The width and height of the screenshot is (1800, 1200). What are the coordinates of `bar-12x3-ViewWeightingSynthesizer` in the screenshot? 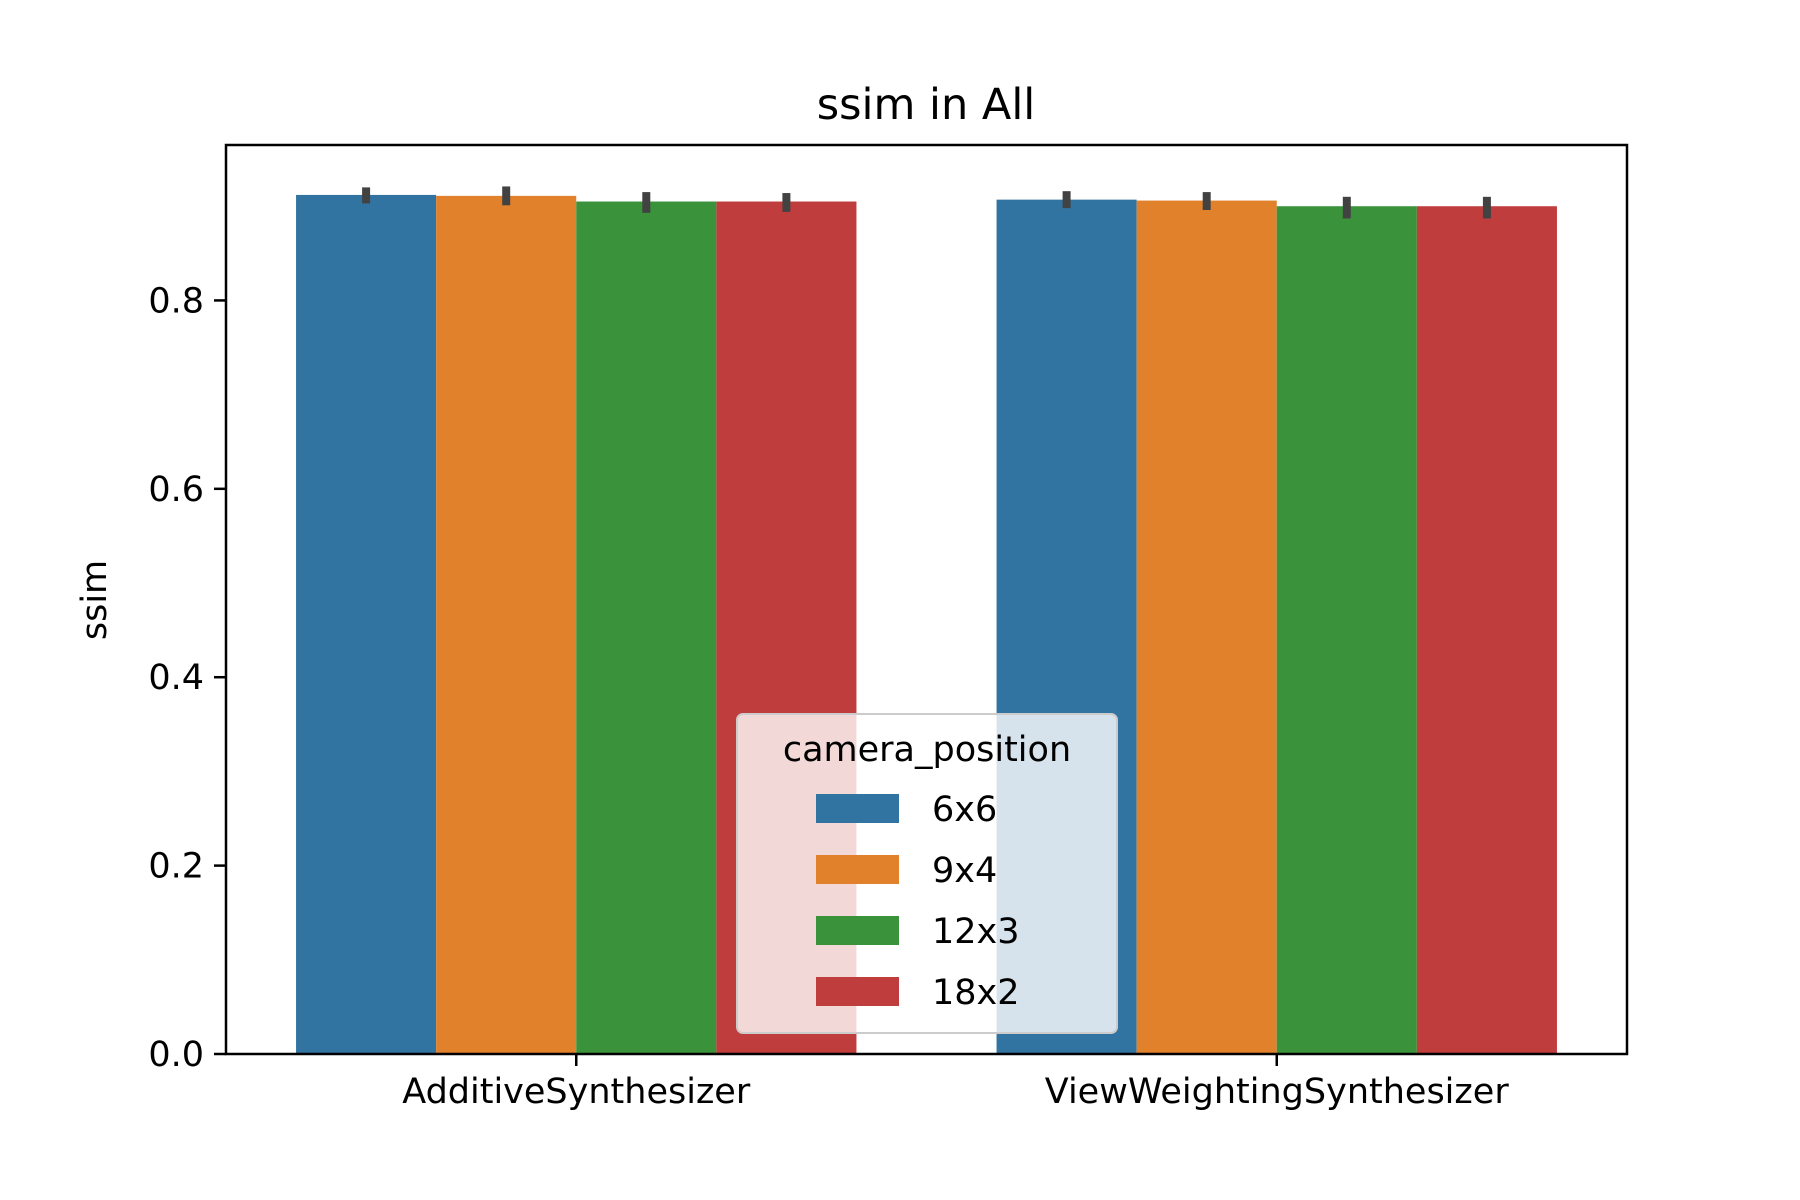 It's located at (1346, 630).